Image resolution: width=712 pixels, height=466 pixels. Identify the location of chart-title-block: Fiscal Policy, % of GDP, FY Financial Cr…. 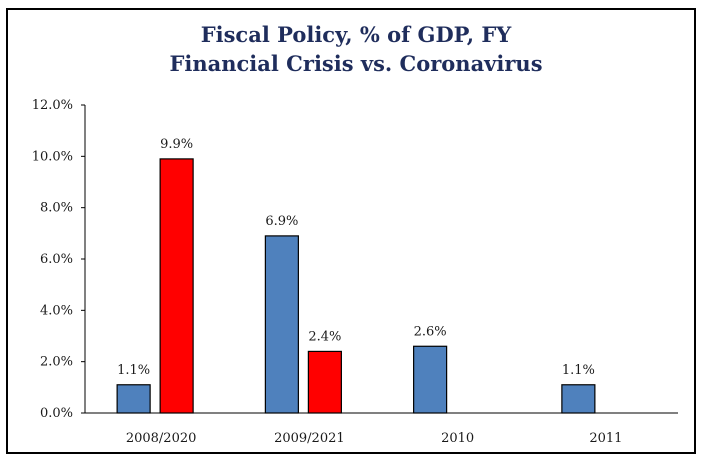
(356, 49).